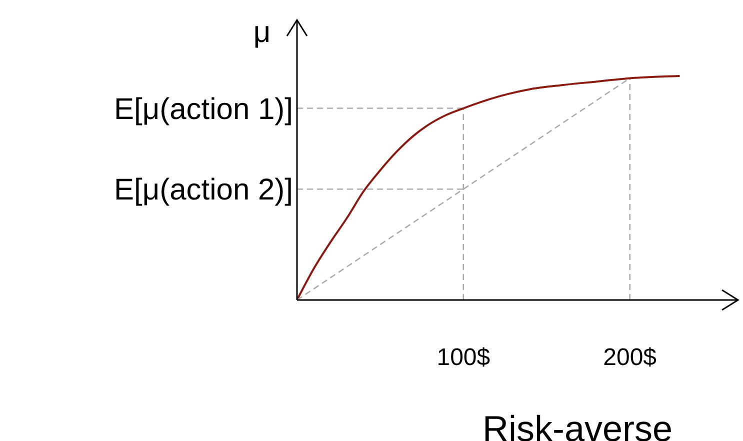 The width and height of the screenshot is (743, 441). Describe the element at coordinates (630, 358) in the screenshot. I see `x-tick-label: 200$` at that location.